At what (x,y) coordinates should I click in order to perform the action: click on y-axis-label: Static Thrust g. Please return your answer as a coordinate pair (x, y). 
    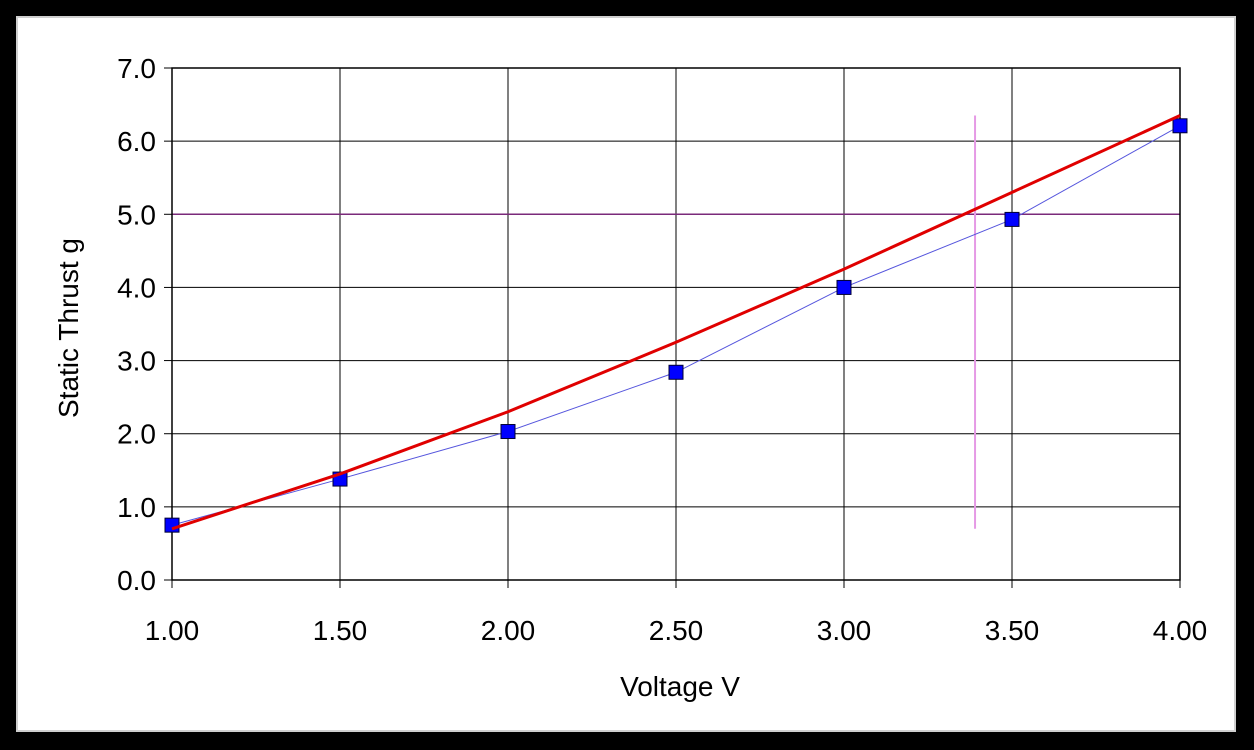
    Looking at the image, I should click on (68, 328).